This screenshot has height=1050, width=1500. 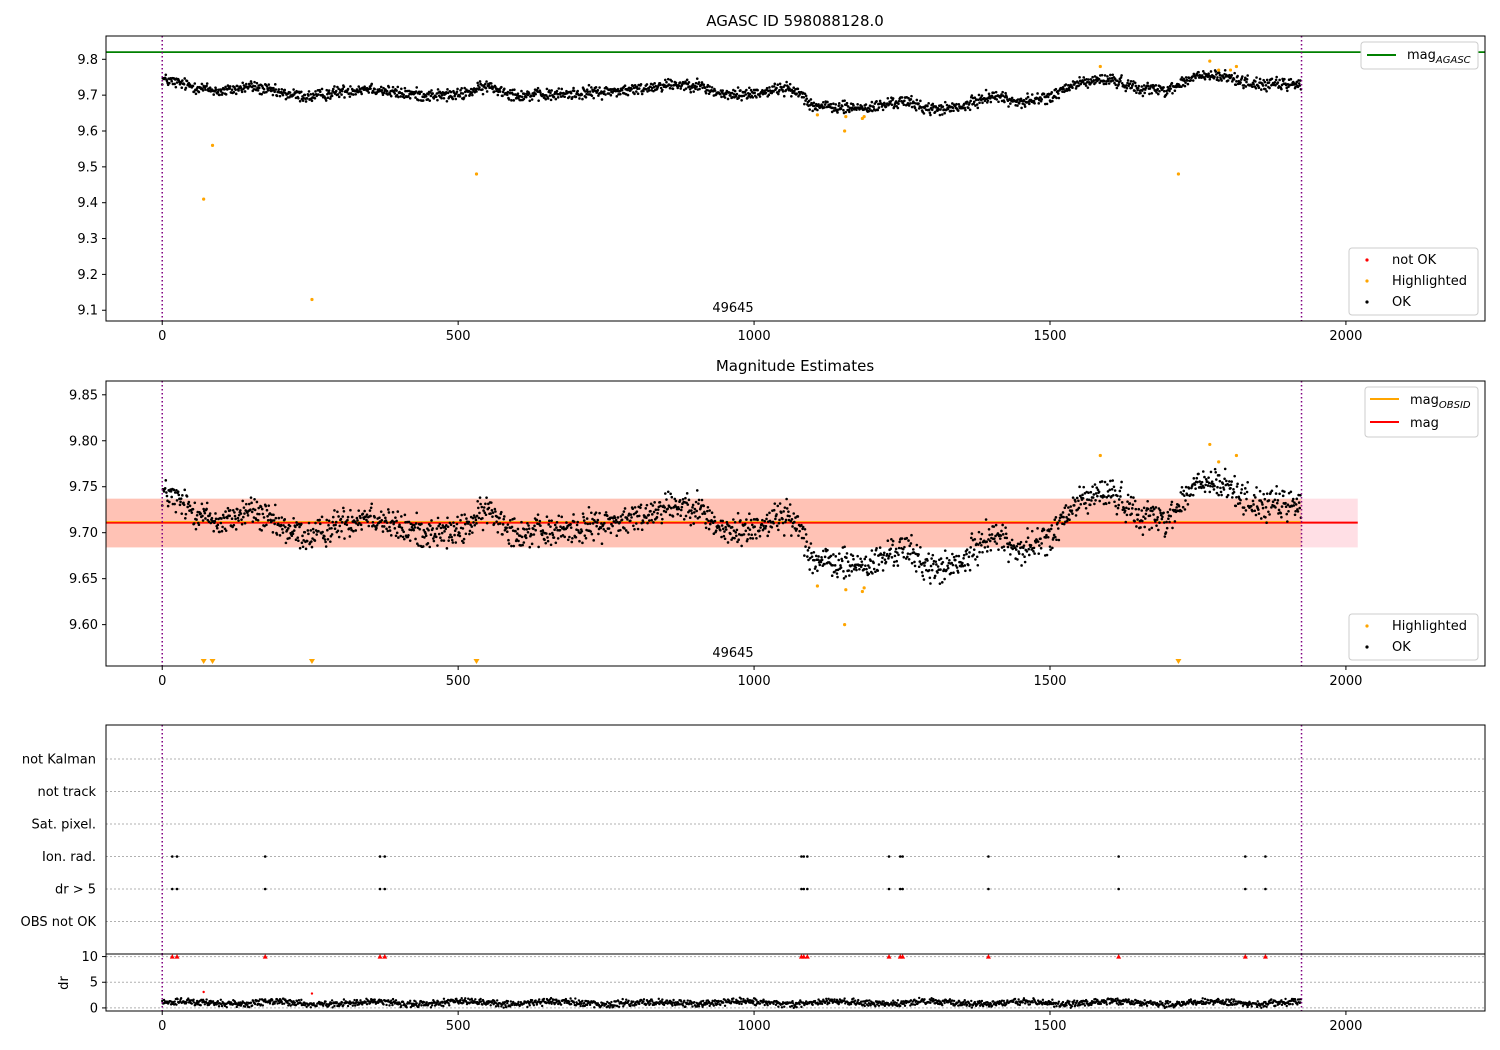 What do you see at coordinates (1429, 626) in the screenshot?
I see `magnitude-legend-highlighted-label: Highlighted` at bounding box center [1429, 626].